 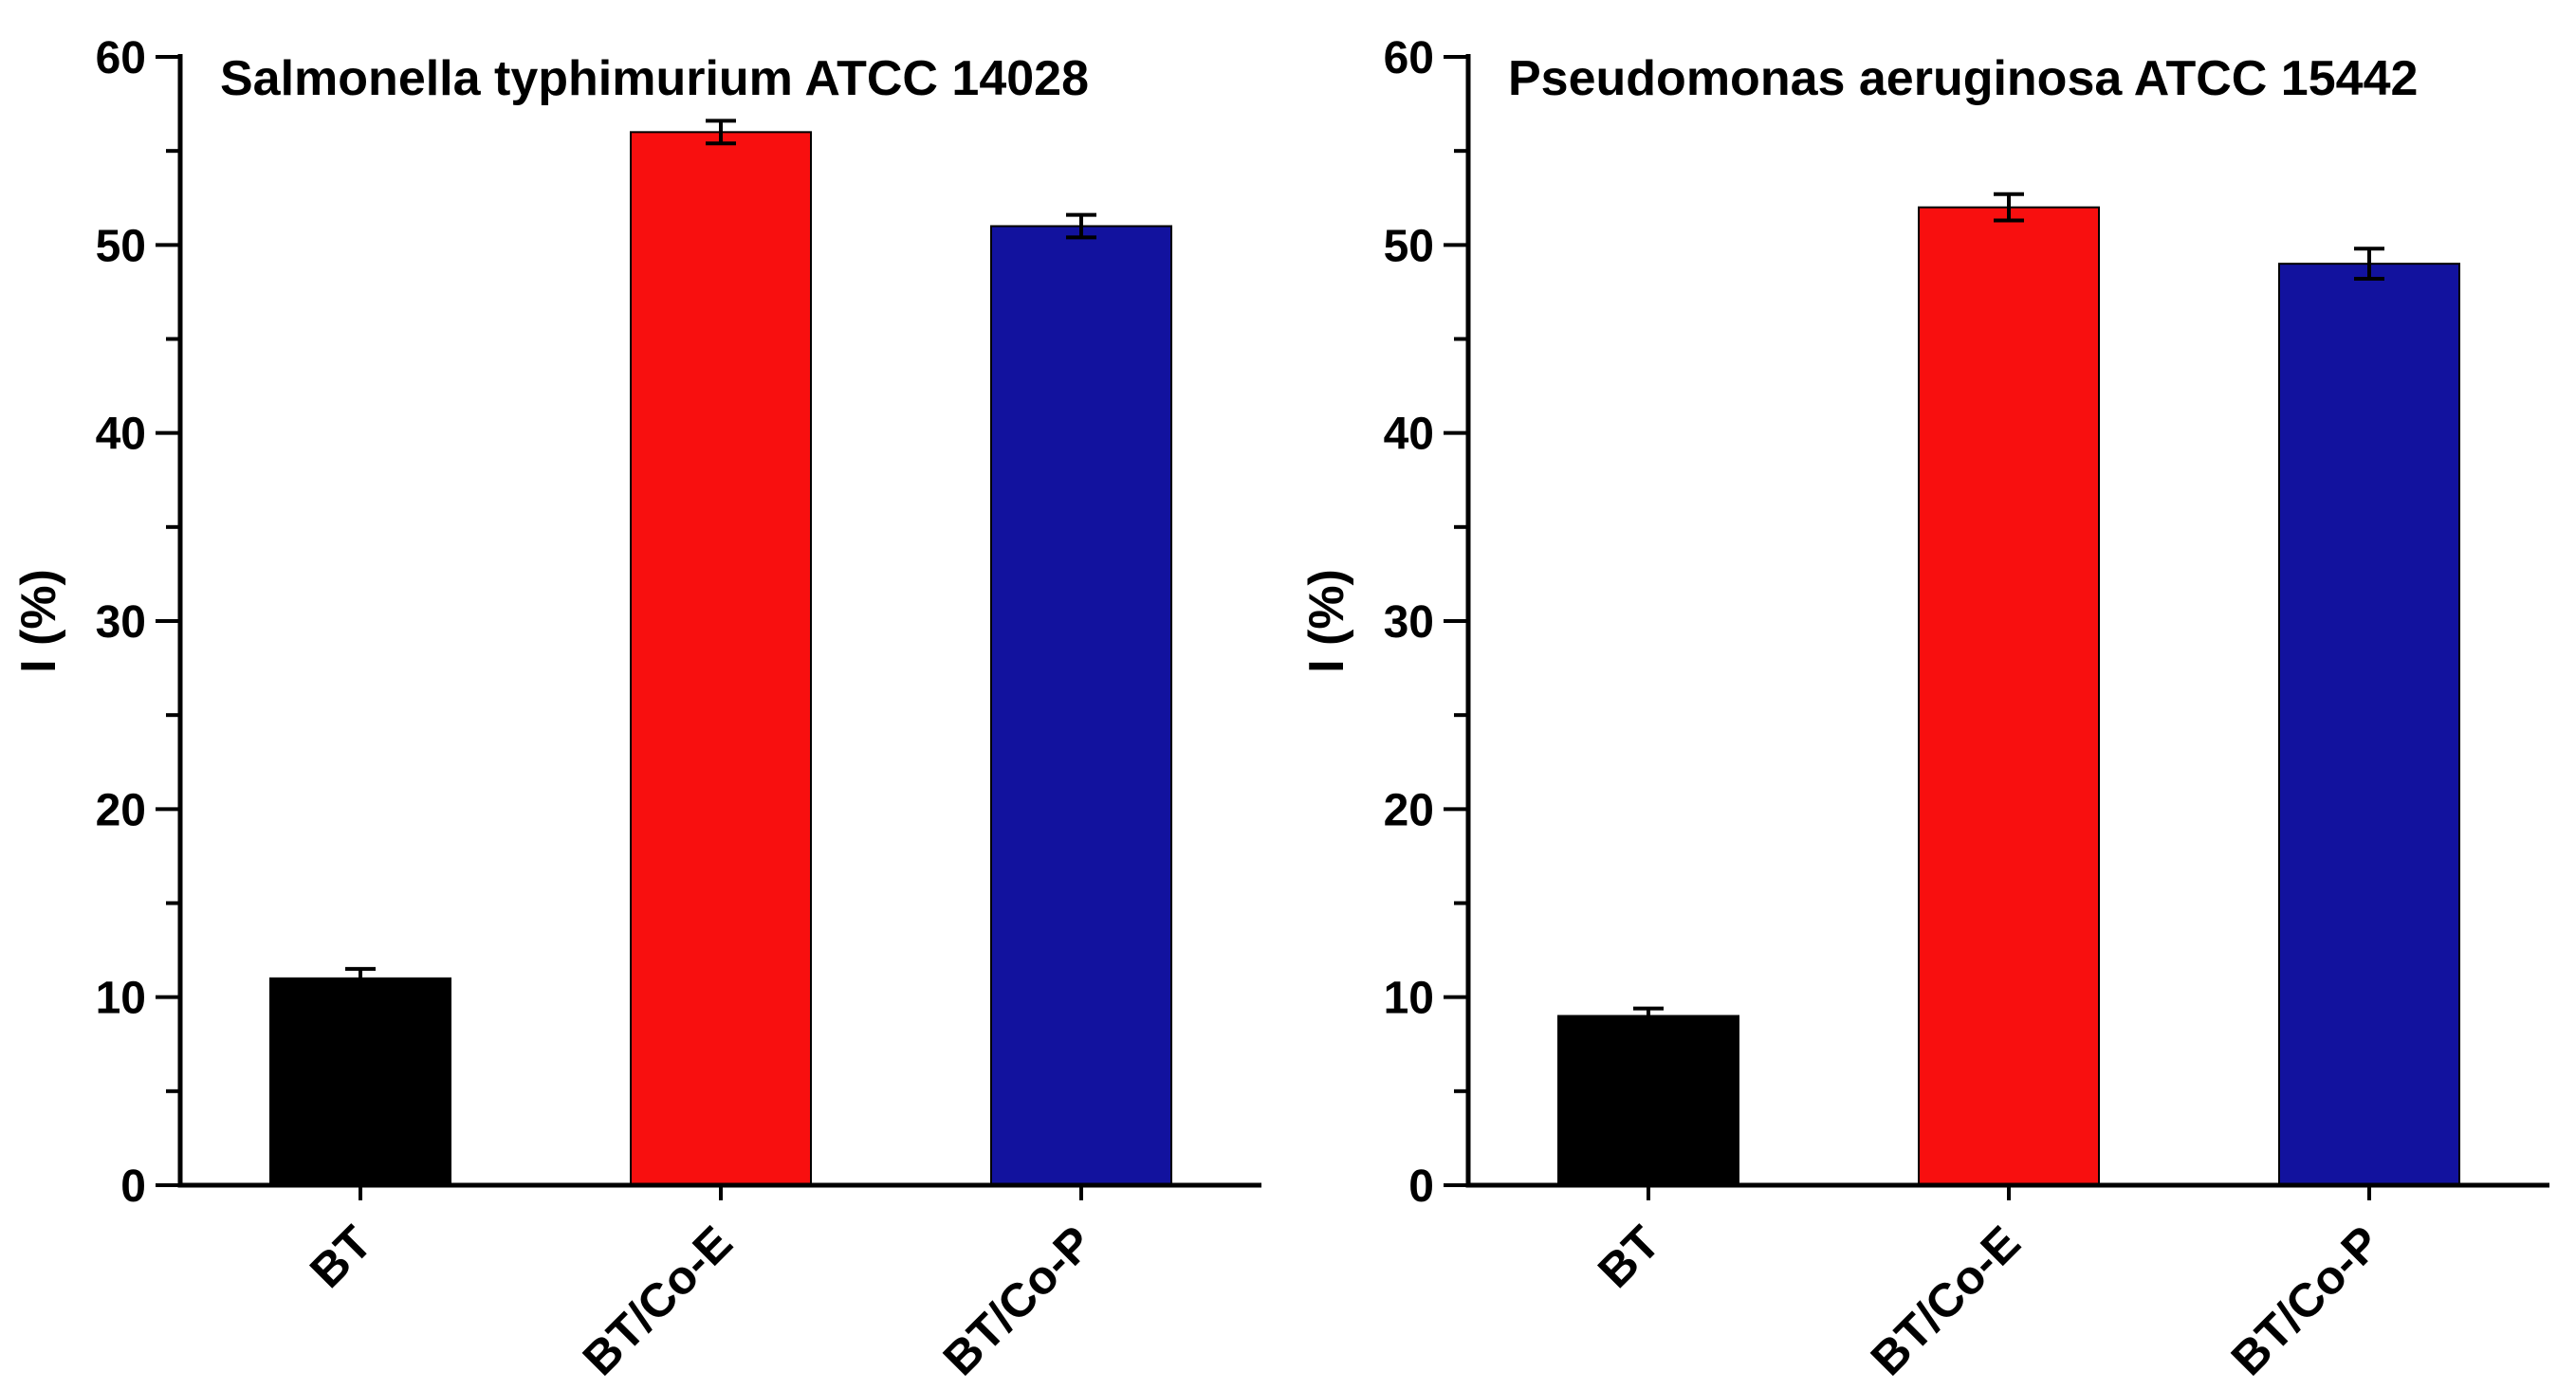 What do you see at coordinates (1963, 79) in the screenshot?
I see `chart-title: Pseudomonas aeruginosa ATCC 15442` at bounding box center [1963, 79].